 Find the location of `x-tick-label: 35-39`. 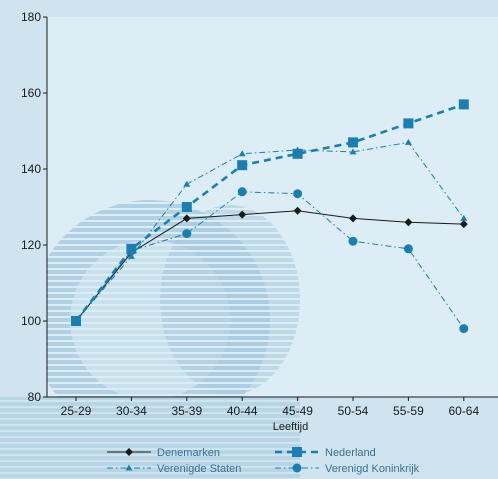

x-tick-label: 35-39 is located at coordinates (186, 411).